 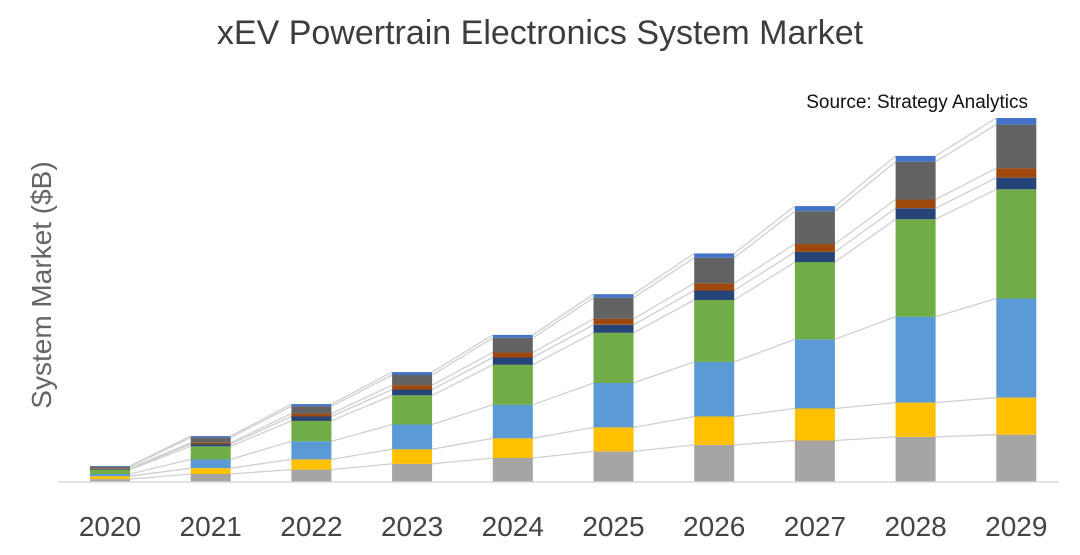 I want to click on x-tick-label: 2027, so click(x=815, y=526).